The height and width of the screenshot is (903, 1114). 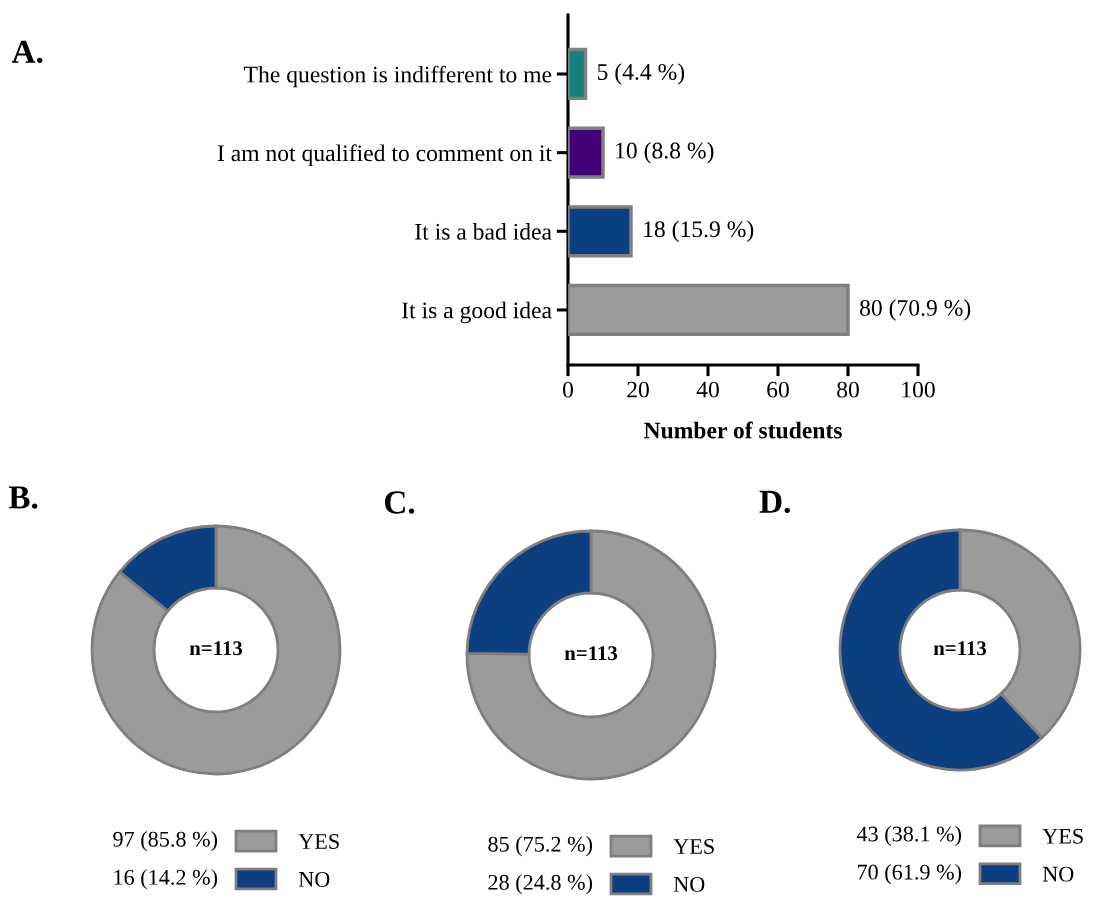 I want to click on data-label: 43 (38.1 %), so click(x=909, y=836).